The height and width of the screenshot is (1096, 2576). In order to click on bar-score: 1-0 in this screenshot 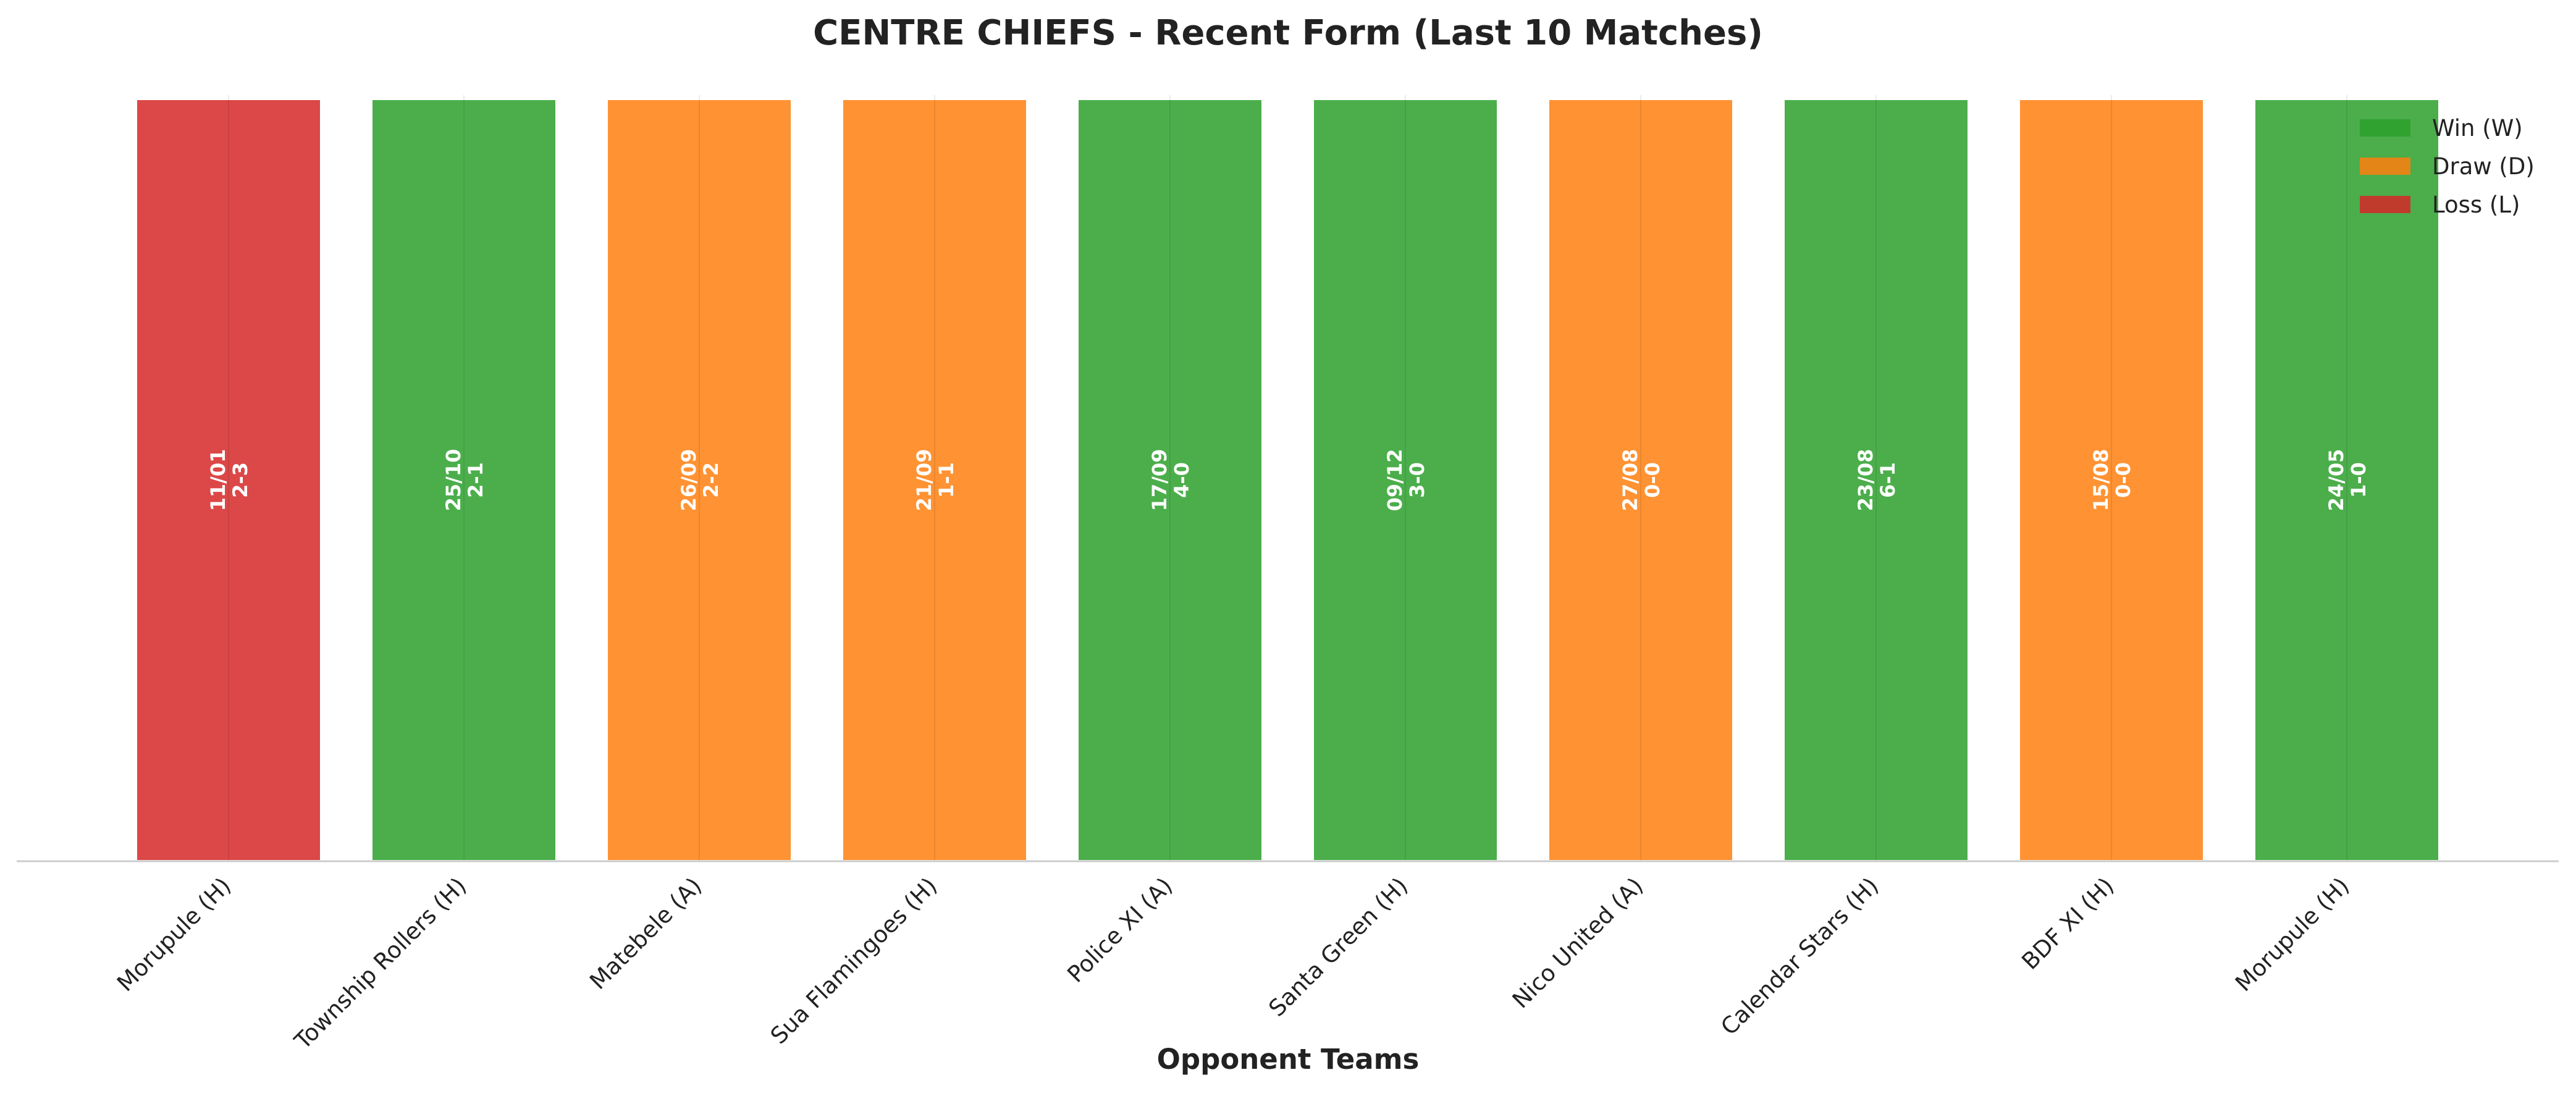, I will do `click(2358, 480)`.